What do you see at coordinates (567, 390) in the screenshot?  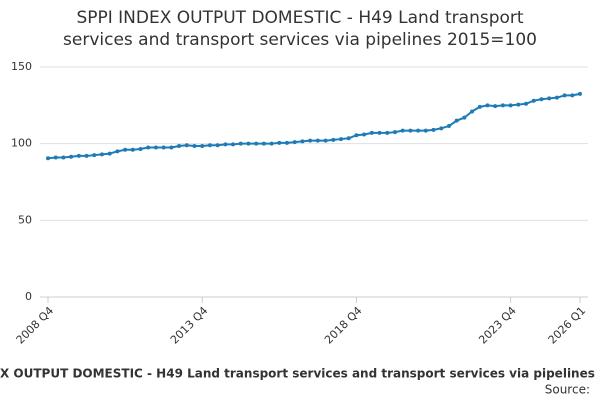 I see `source: Source:` at bounding box center [567, 390].